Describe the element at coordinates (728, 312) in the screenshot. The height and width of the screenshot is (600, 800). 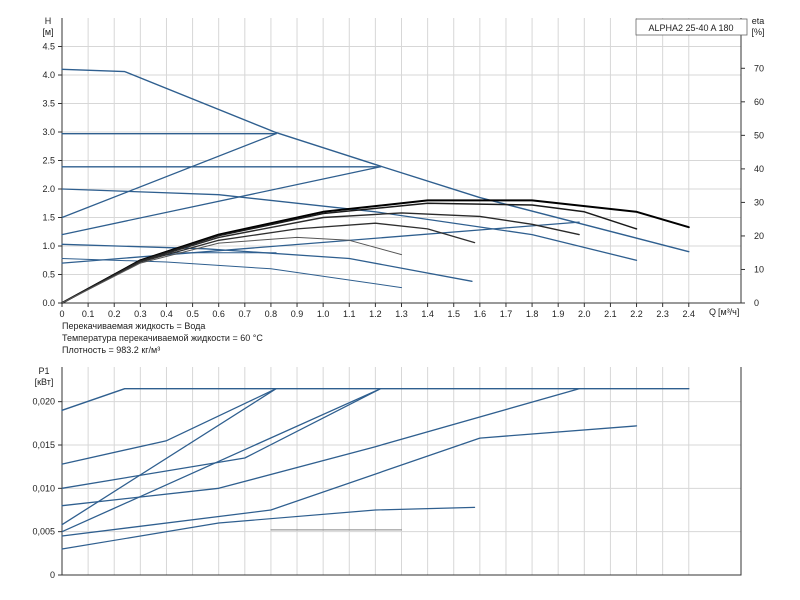
I see `x-axis-unit: [м³/ч]` at that location.